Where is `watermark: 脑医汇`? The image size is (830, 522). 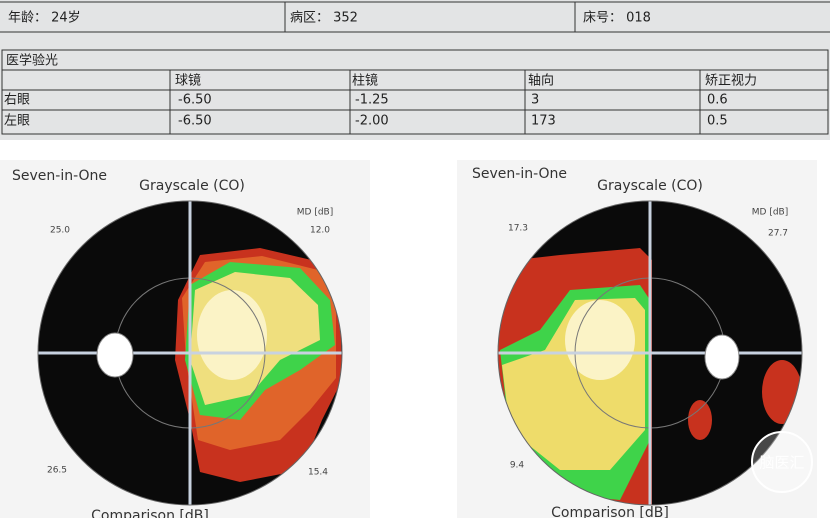
watermark: 脑医汇 is located at coordinates (781, 463).